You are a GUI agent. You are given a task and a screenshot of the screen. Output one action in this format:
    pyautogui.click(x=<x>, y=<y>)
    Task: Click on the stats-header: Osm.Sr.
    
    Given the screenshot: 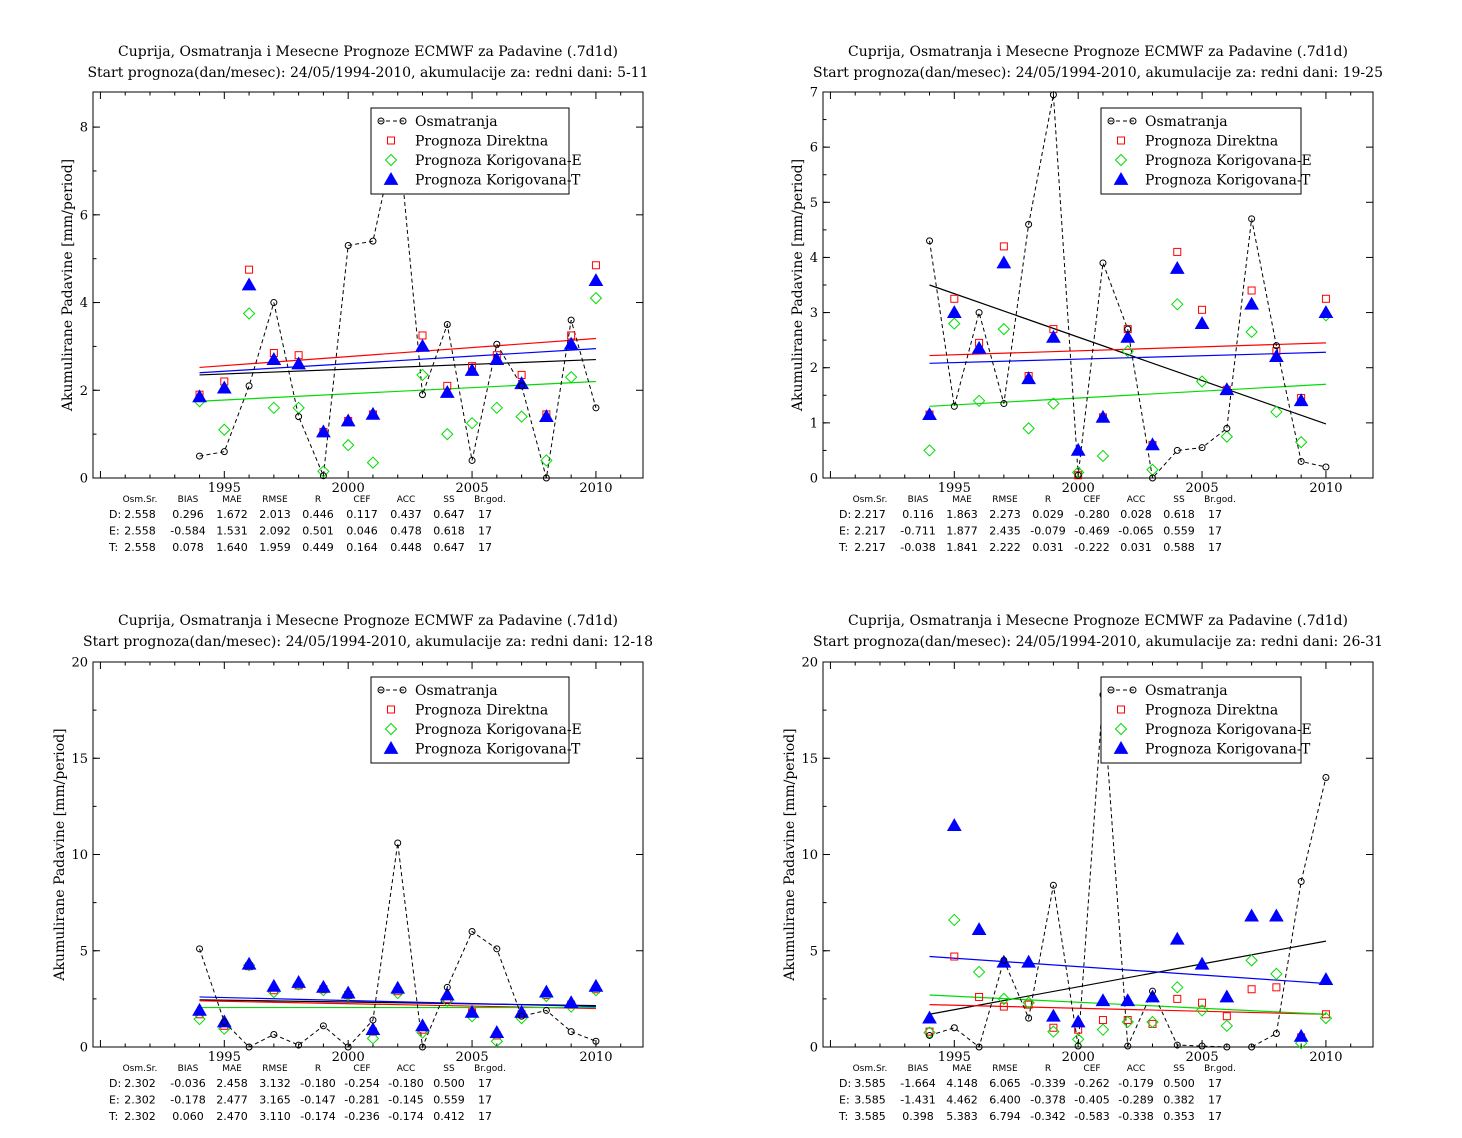 What is the action you would take?
    pyautogui.click(x=870, y=500)
    